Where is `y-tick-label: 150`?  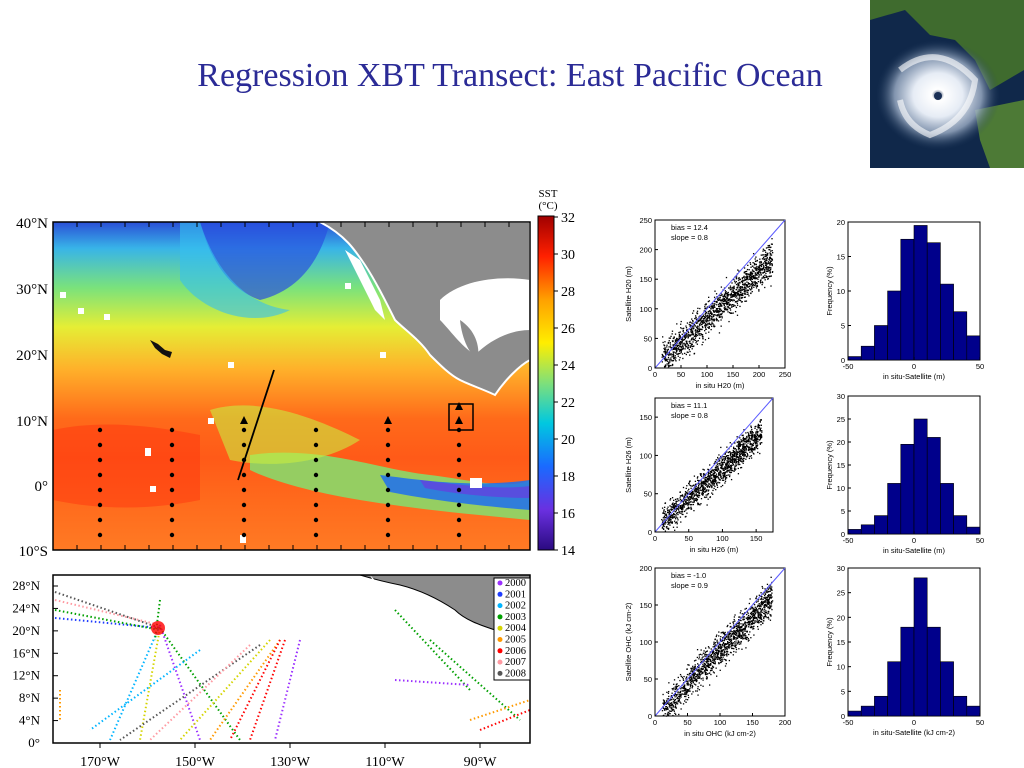 y-tick-label: 150 is located at coordinates (645, 417).